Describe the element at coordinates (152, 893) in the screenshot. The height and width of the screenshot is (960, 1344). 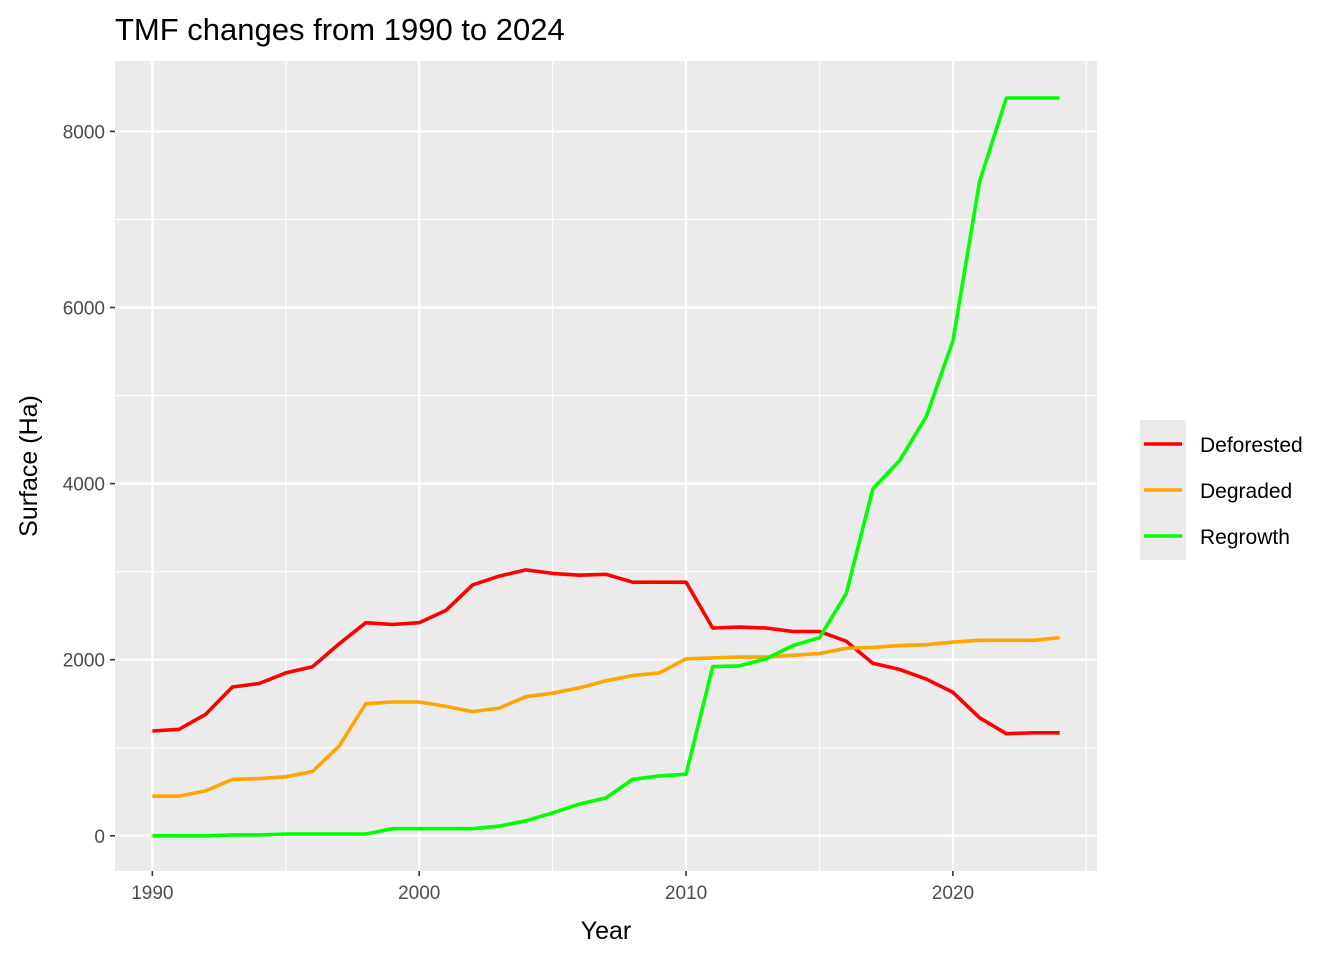
I see `x-tick-label: 1990` at that location.